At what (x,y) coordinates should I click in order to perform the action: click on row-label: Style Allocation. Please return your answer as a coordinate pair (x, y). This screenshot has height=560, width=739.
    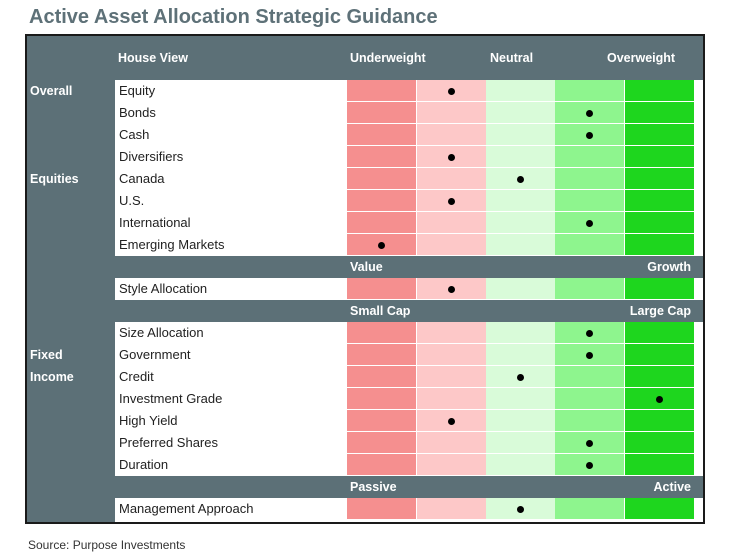
    Looking at the image, I should click on (231, 289).